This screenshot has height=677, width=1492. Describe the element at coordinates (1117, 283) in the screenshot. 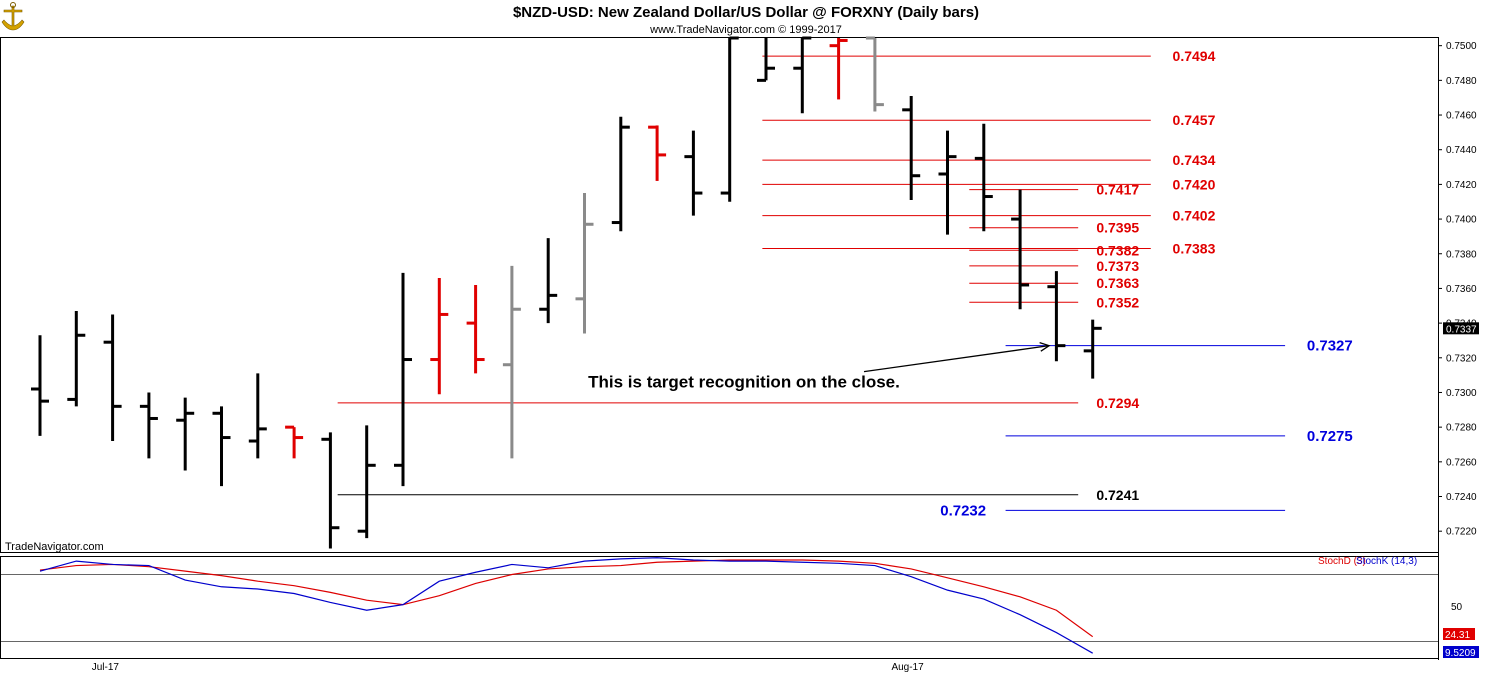

I see `level-label: 0.7363` at that location.